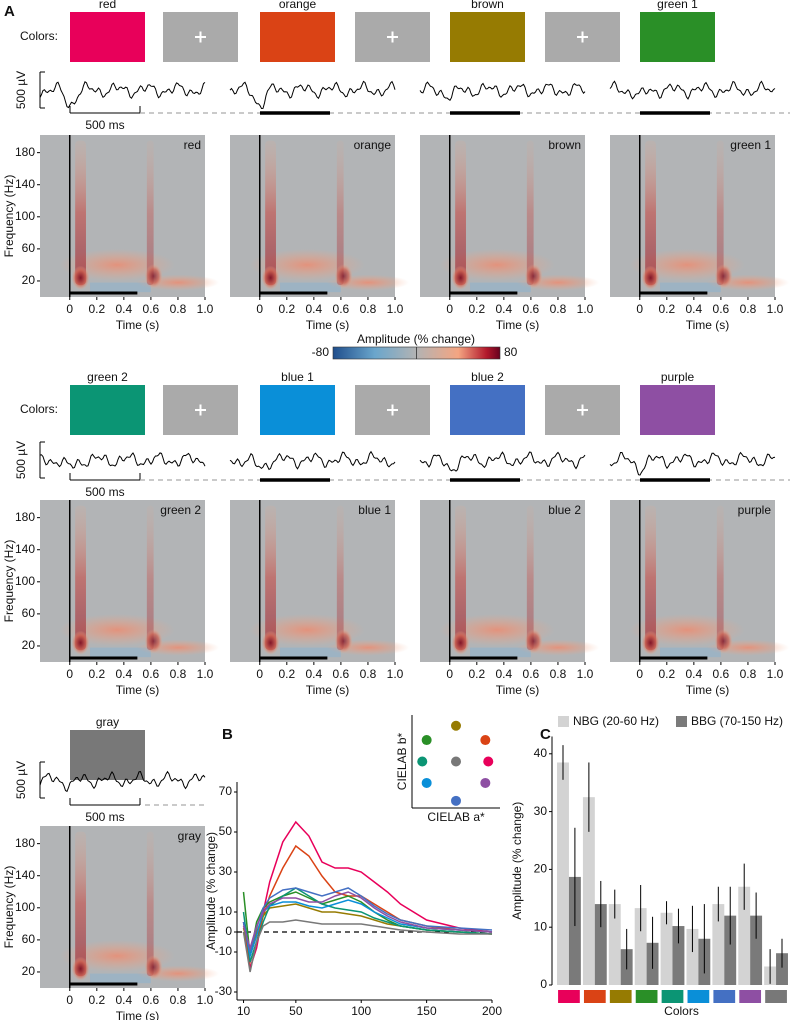 The image size is (791, 1020). What do you see at coordinates (25, 184) in the screenshot?
I see `y-tick-label: 140` at bounding box center [25, 184].